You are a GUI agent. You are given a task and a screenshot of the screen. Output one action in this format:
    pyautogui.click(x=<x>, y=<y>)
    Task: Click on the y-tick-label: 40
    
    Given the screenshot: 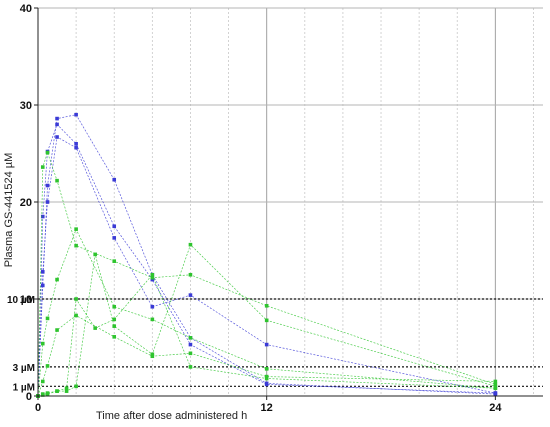 What is the action you would take?
    pyautogui.click(x=26, y=9)
    